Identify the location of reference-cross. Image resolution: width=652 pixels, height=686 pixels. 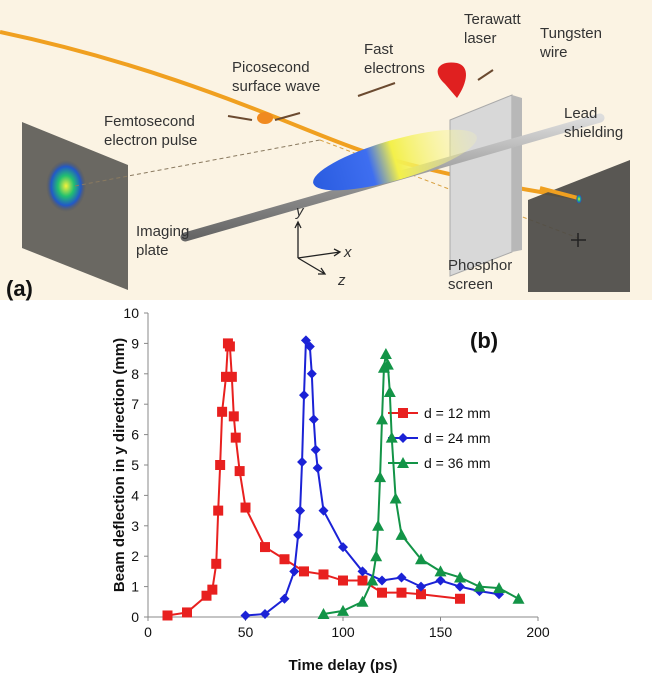
(578, 240).